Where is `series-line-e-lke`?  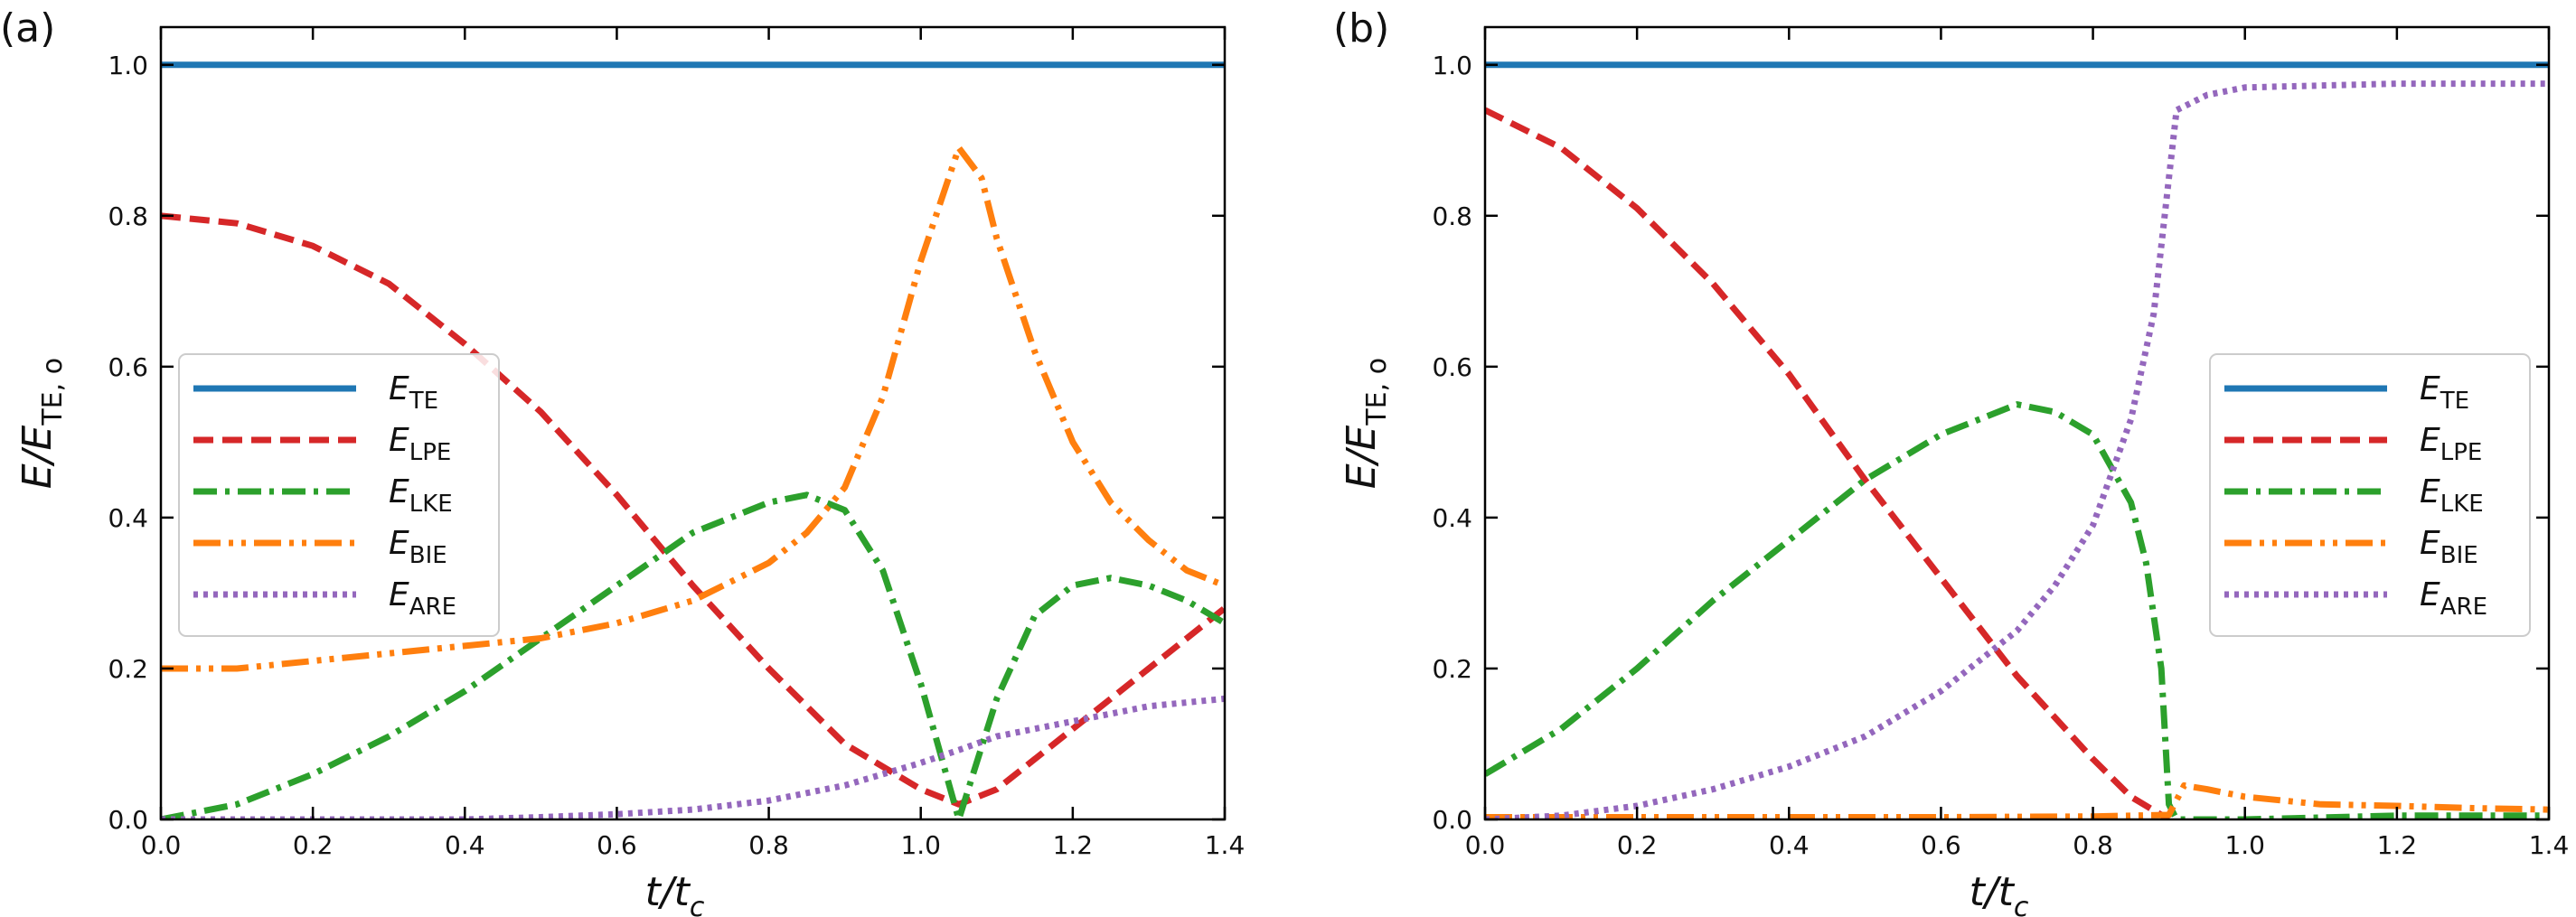 series-line-e-lke is located at coordinates (693, 655).